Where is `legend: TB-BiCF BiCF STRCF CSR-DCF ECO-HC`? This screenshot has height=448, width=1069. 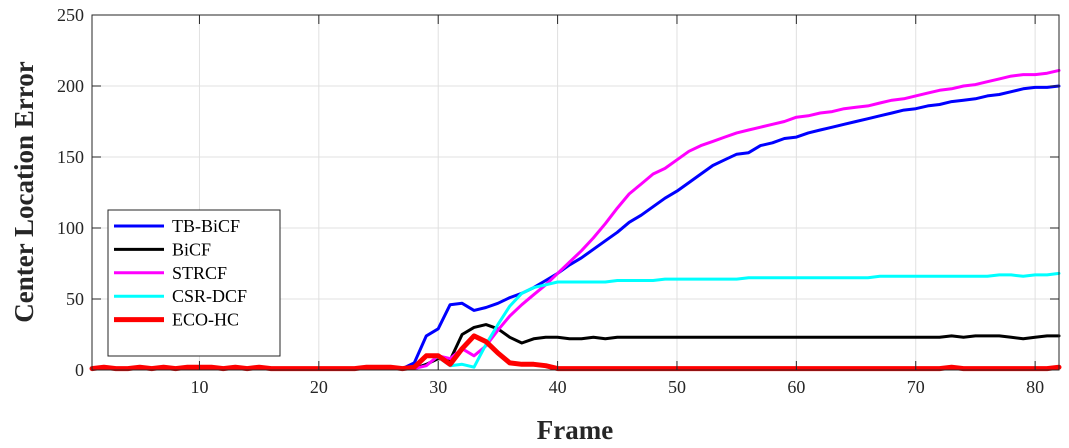
legend: TB-BiCF BiCF STRCF CSR-DCF ECO-HC is located at coordinates (194, 283).